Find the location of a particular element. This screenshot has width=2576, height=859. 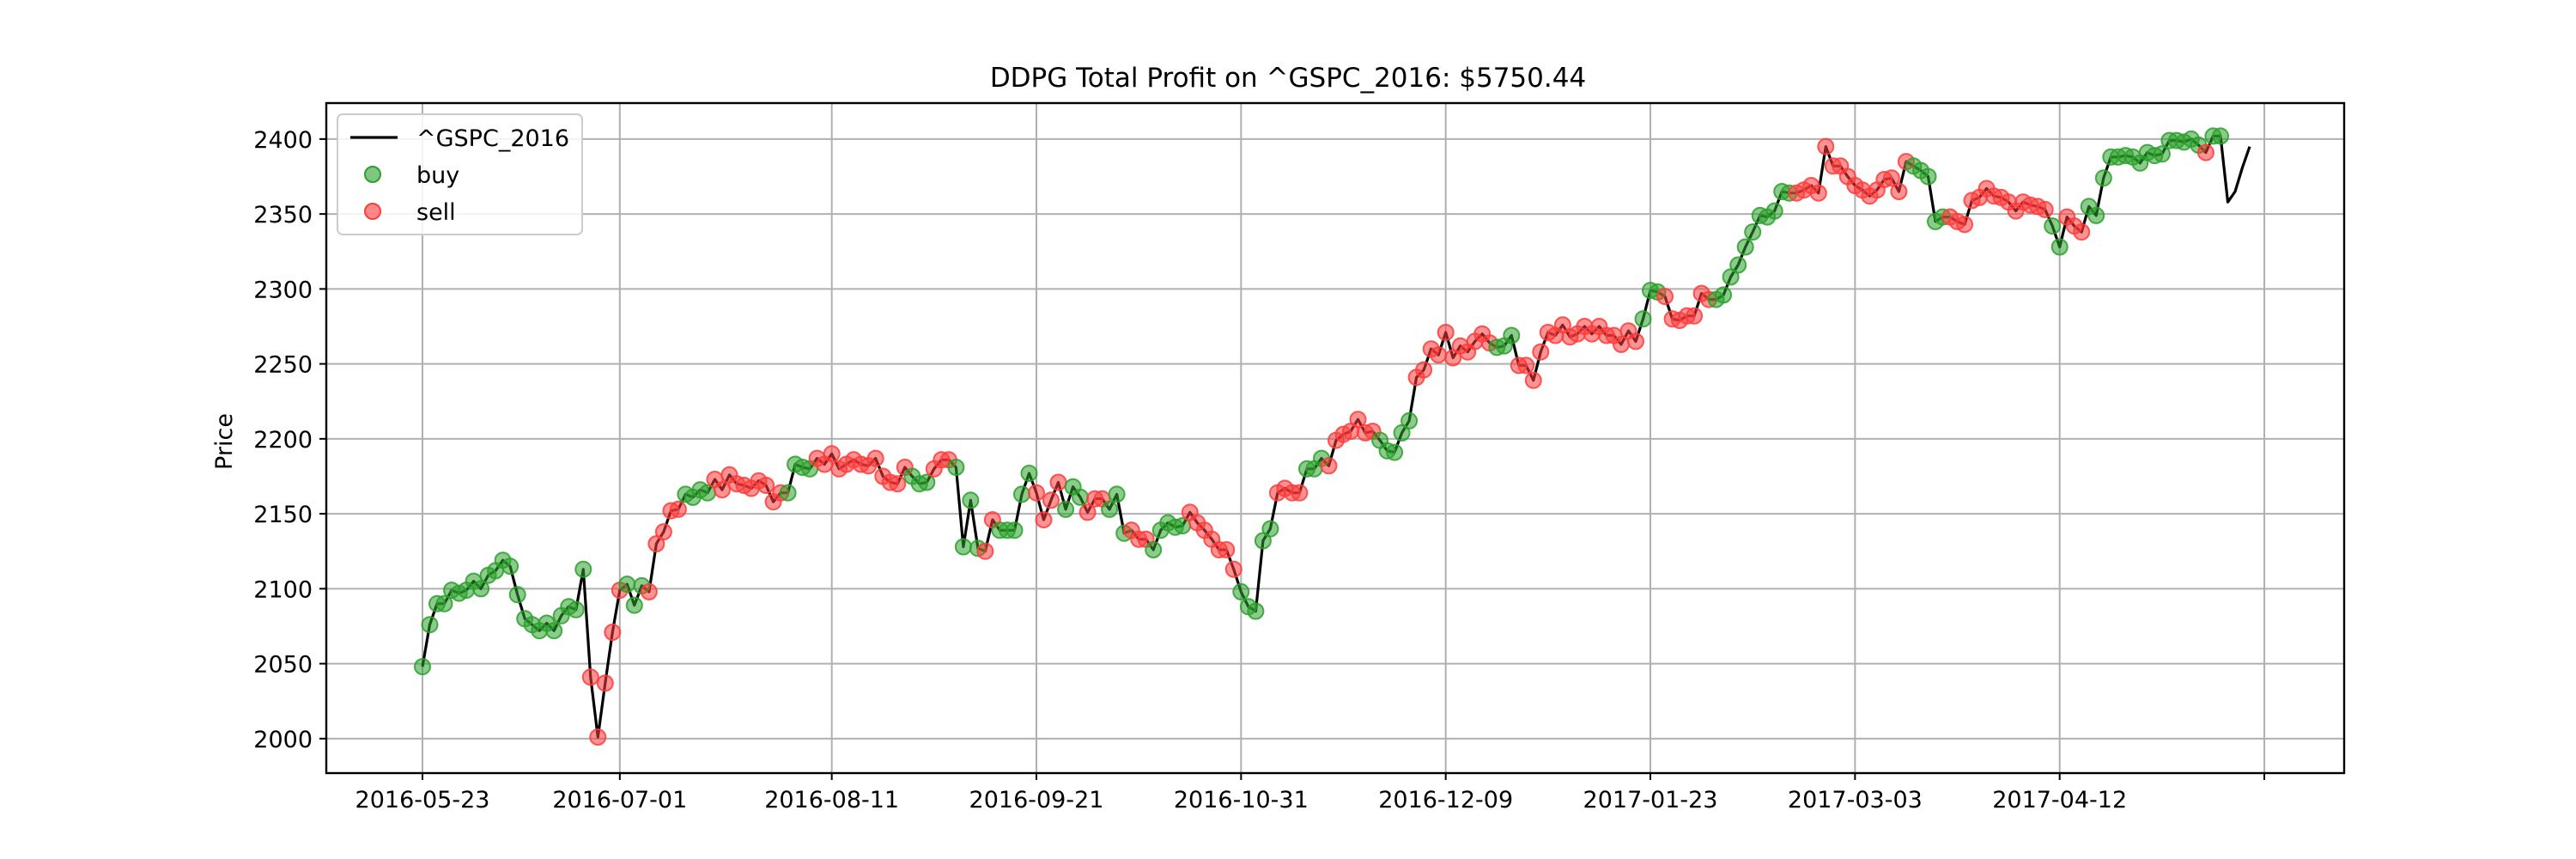

x-tick-label: 2016-05-23 is located at coordinates (422, 800).